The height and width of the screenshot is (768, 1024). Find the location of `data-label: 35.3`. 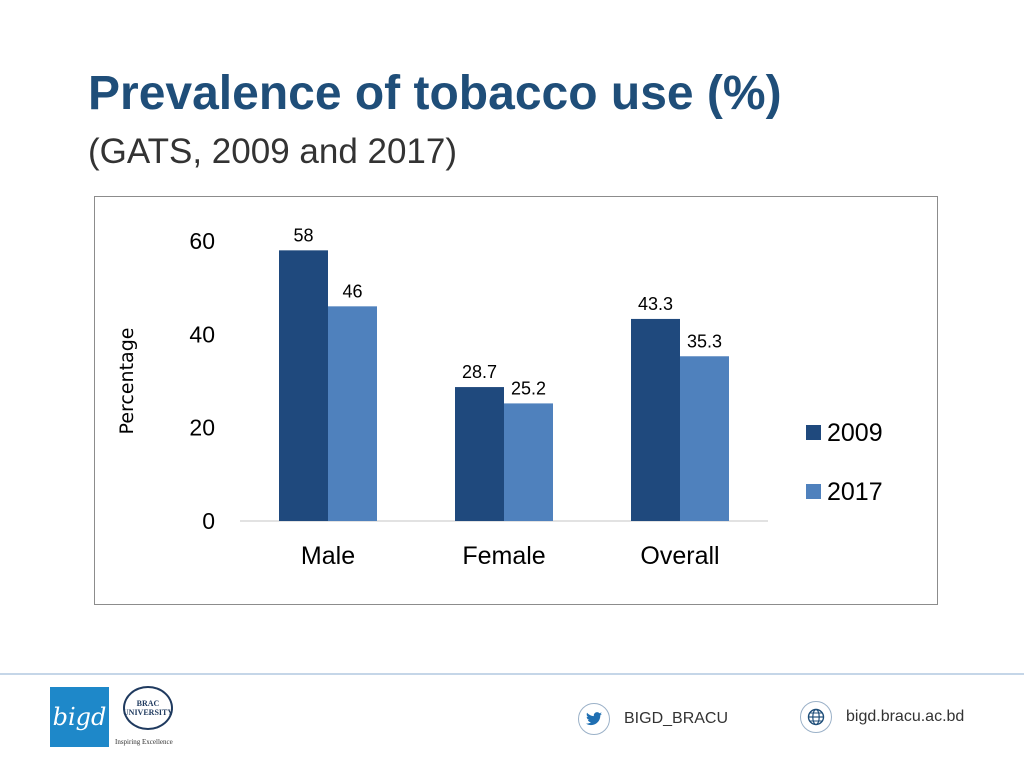

data-label: 35.3 is located at coordinates (704, 341).